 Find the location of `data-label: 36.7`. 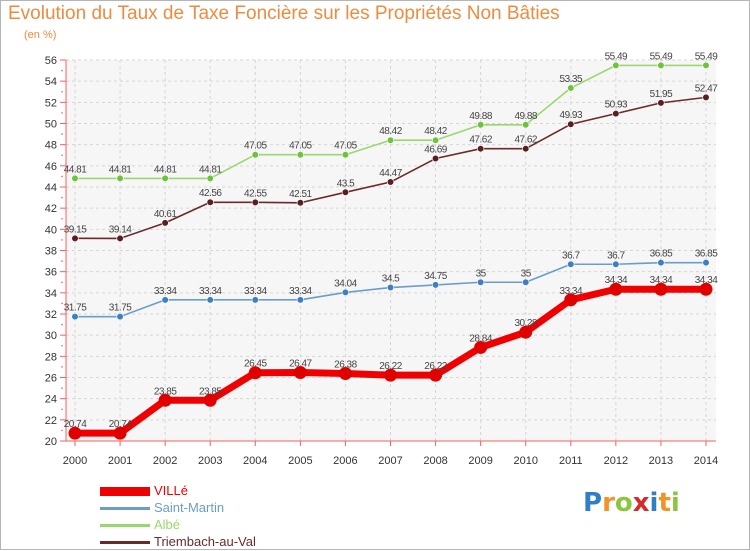

data-label: 36.7 is located at coordinates (571, 255).